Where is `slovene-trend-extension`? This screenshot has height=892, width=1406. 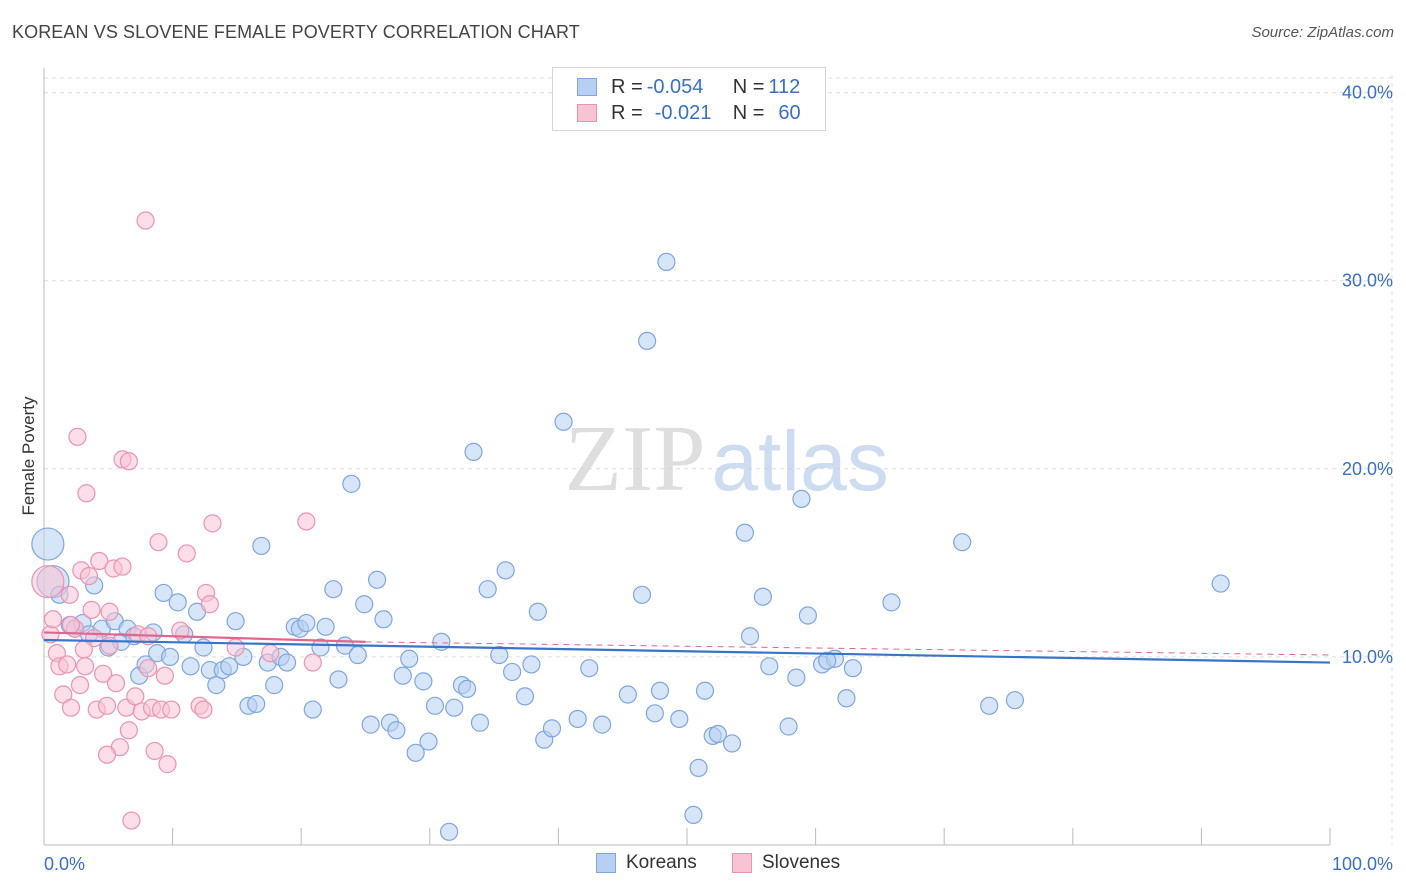 slovene-trend-extension is located at coordinates (848, 648).